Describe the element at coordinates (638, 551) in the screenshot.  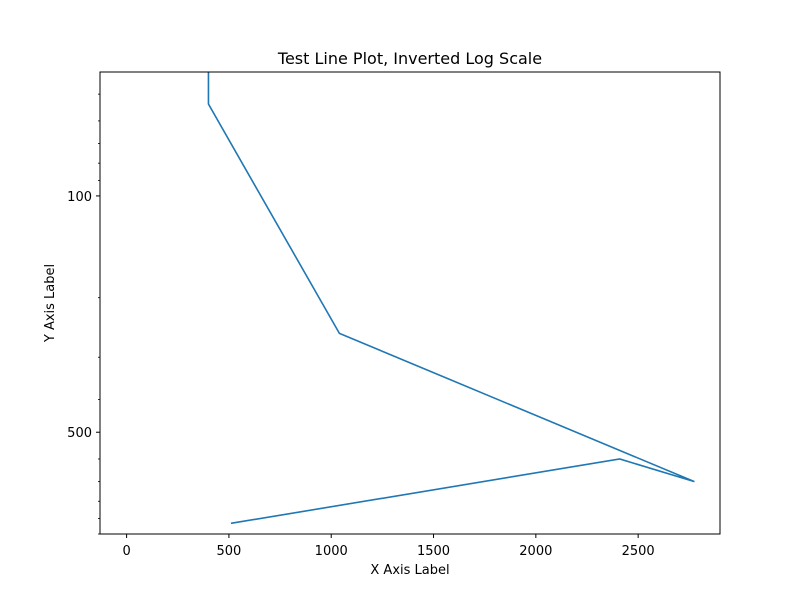
I see `x-tick-label: 2500` at that location.